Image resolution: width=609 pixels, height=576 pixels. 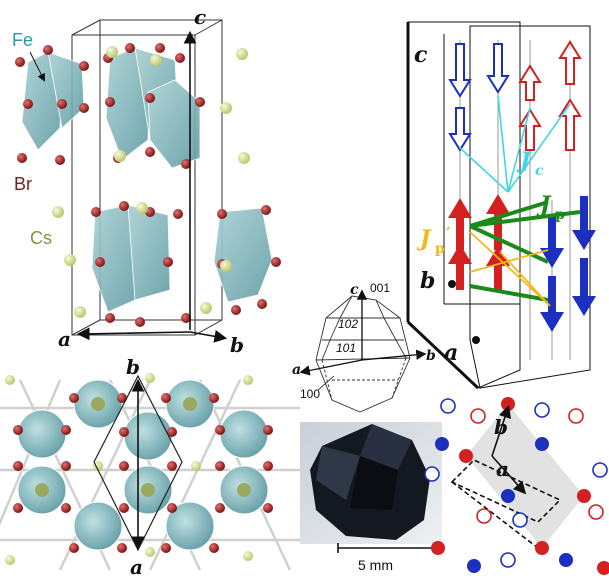 I want to click on magnetic-axes-dots, so click(x=464, y=312).